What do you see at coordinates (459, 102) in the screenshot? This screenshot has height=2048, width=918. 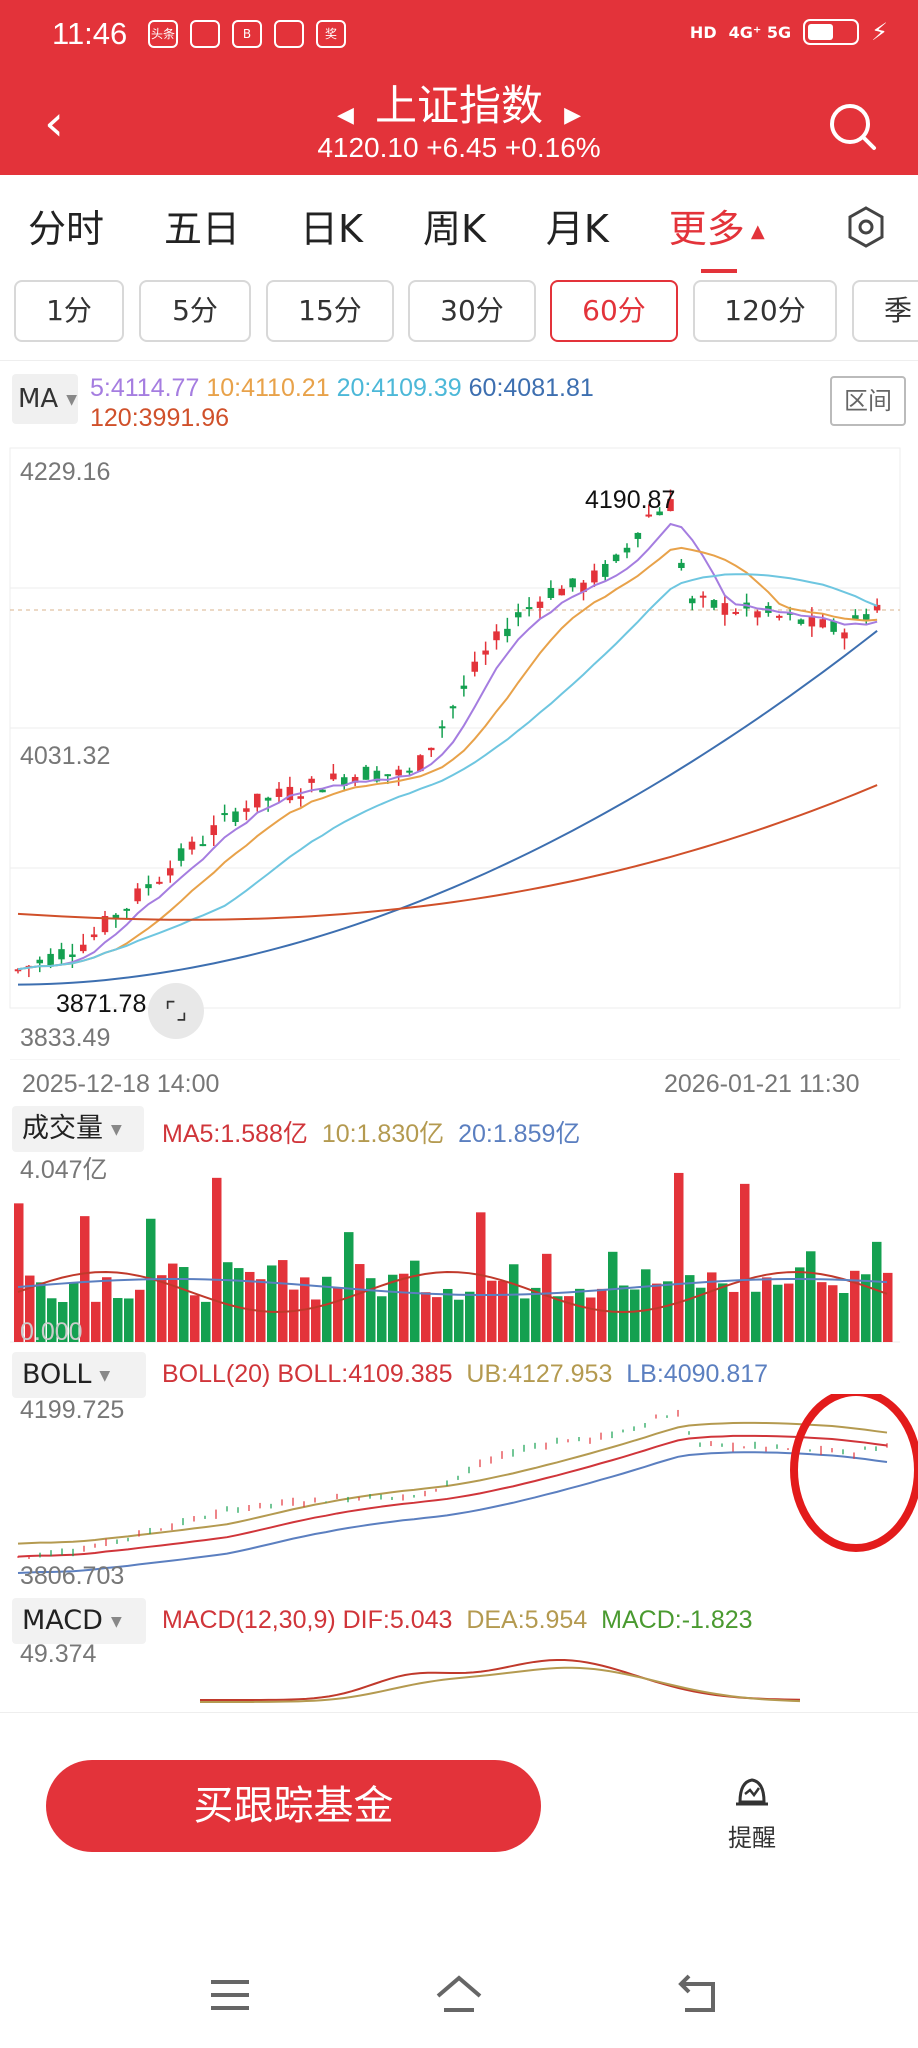 I see `title-row: ◀ 上证指数 ▶` at bounding box center [459, 102].